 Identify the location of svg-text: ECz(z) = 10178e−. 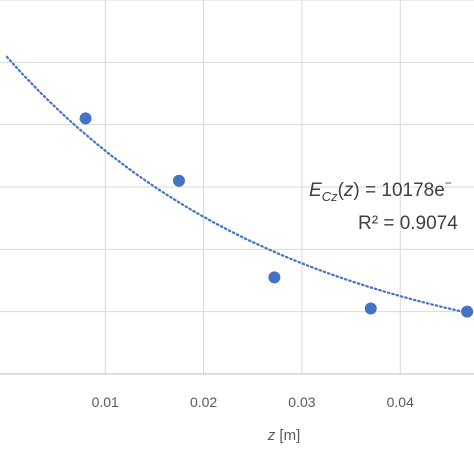
(380, 190).